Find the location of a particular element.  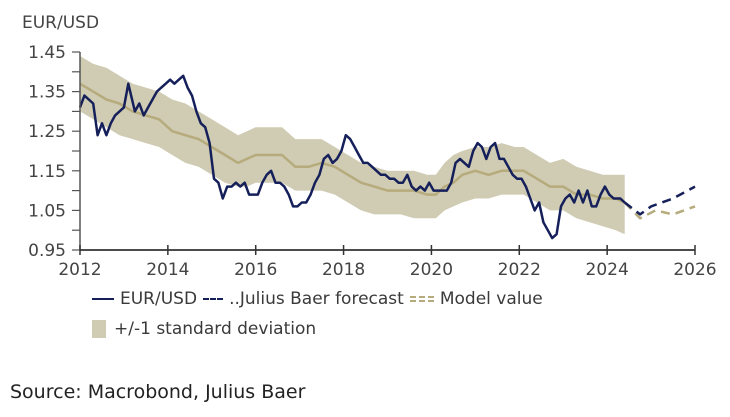

legend-item-forecast: ..Julius Baer forecast is located at coordinates (303, 299).